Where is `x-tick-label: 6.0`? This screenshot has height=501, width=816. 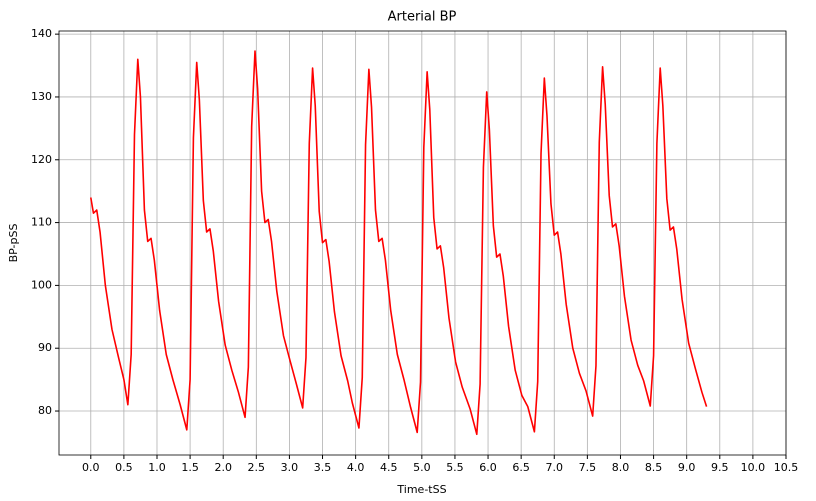
x-tick-label: 6.0 is located at coordinates (488, 467).